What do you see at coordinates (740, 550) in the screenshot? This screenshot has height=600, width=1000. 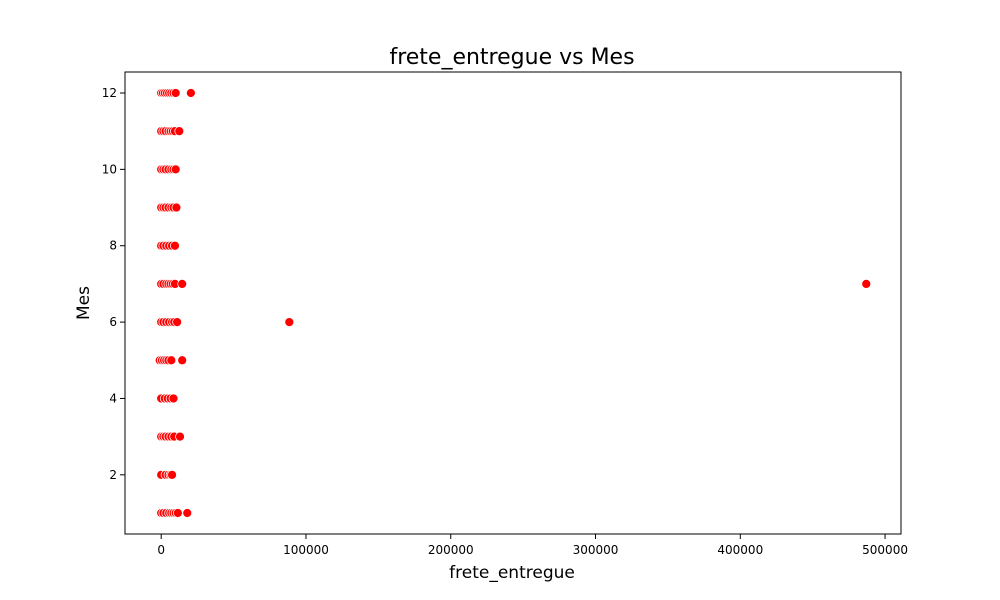 I see `x-tick-label: 400000` at bounding box center [740, 550].